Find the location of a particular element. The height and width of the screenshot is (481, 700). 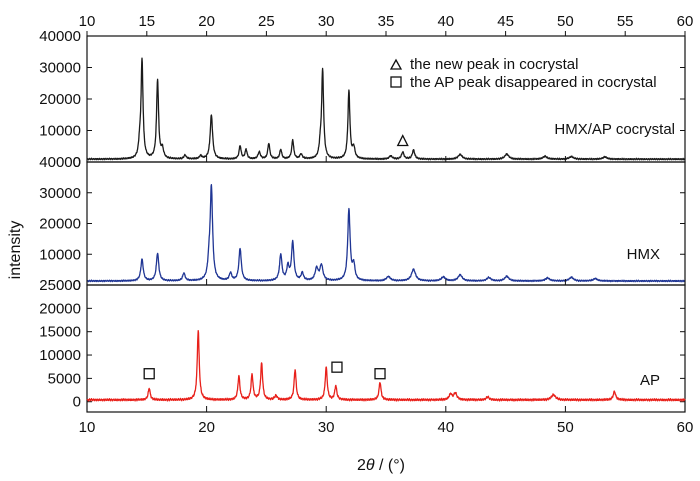

panel-label-1: HMX is located at coordinates (643, 254).